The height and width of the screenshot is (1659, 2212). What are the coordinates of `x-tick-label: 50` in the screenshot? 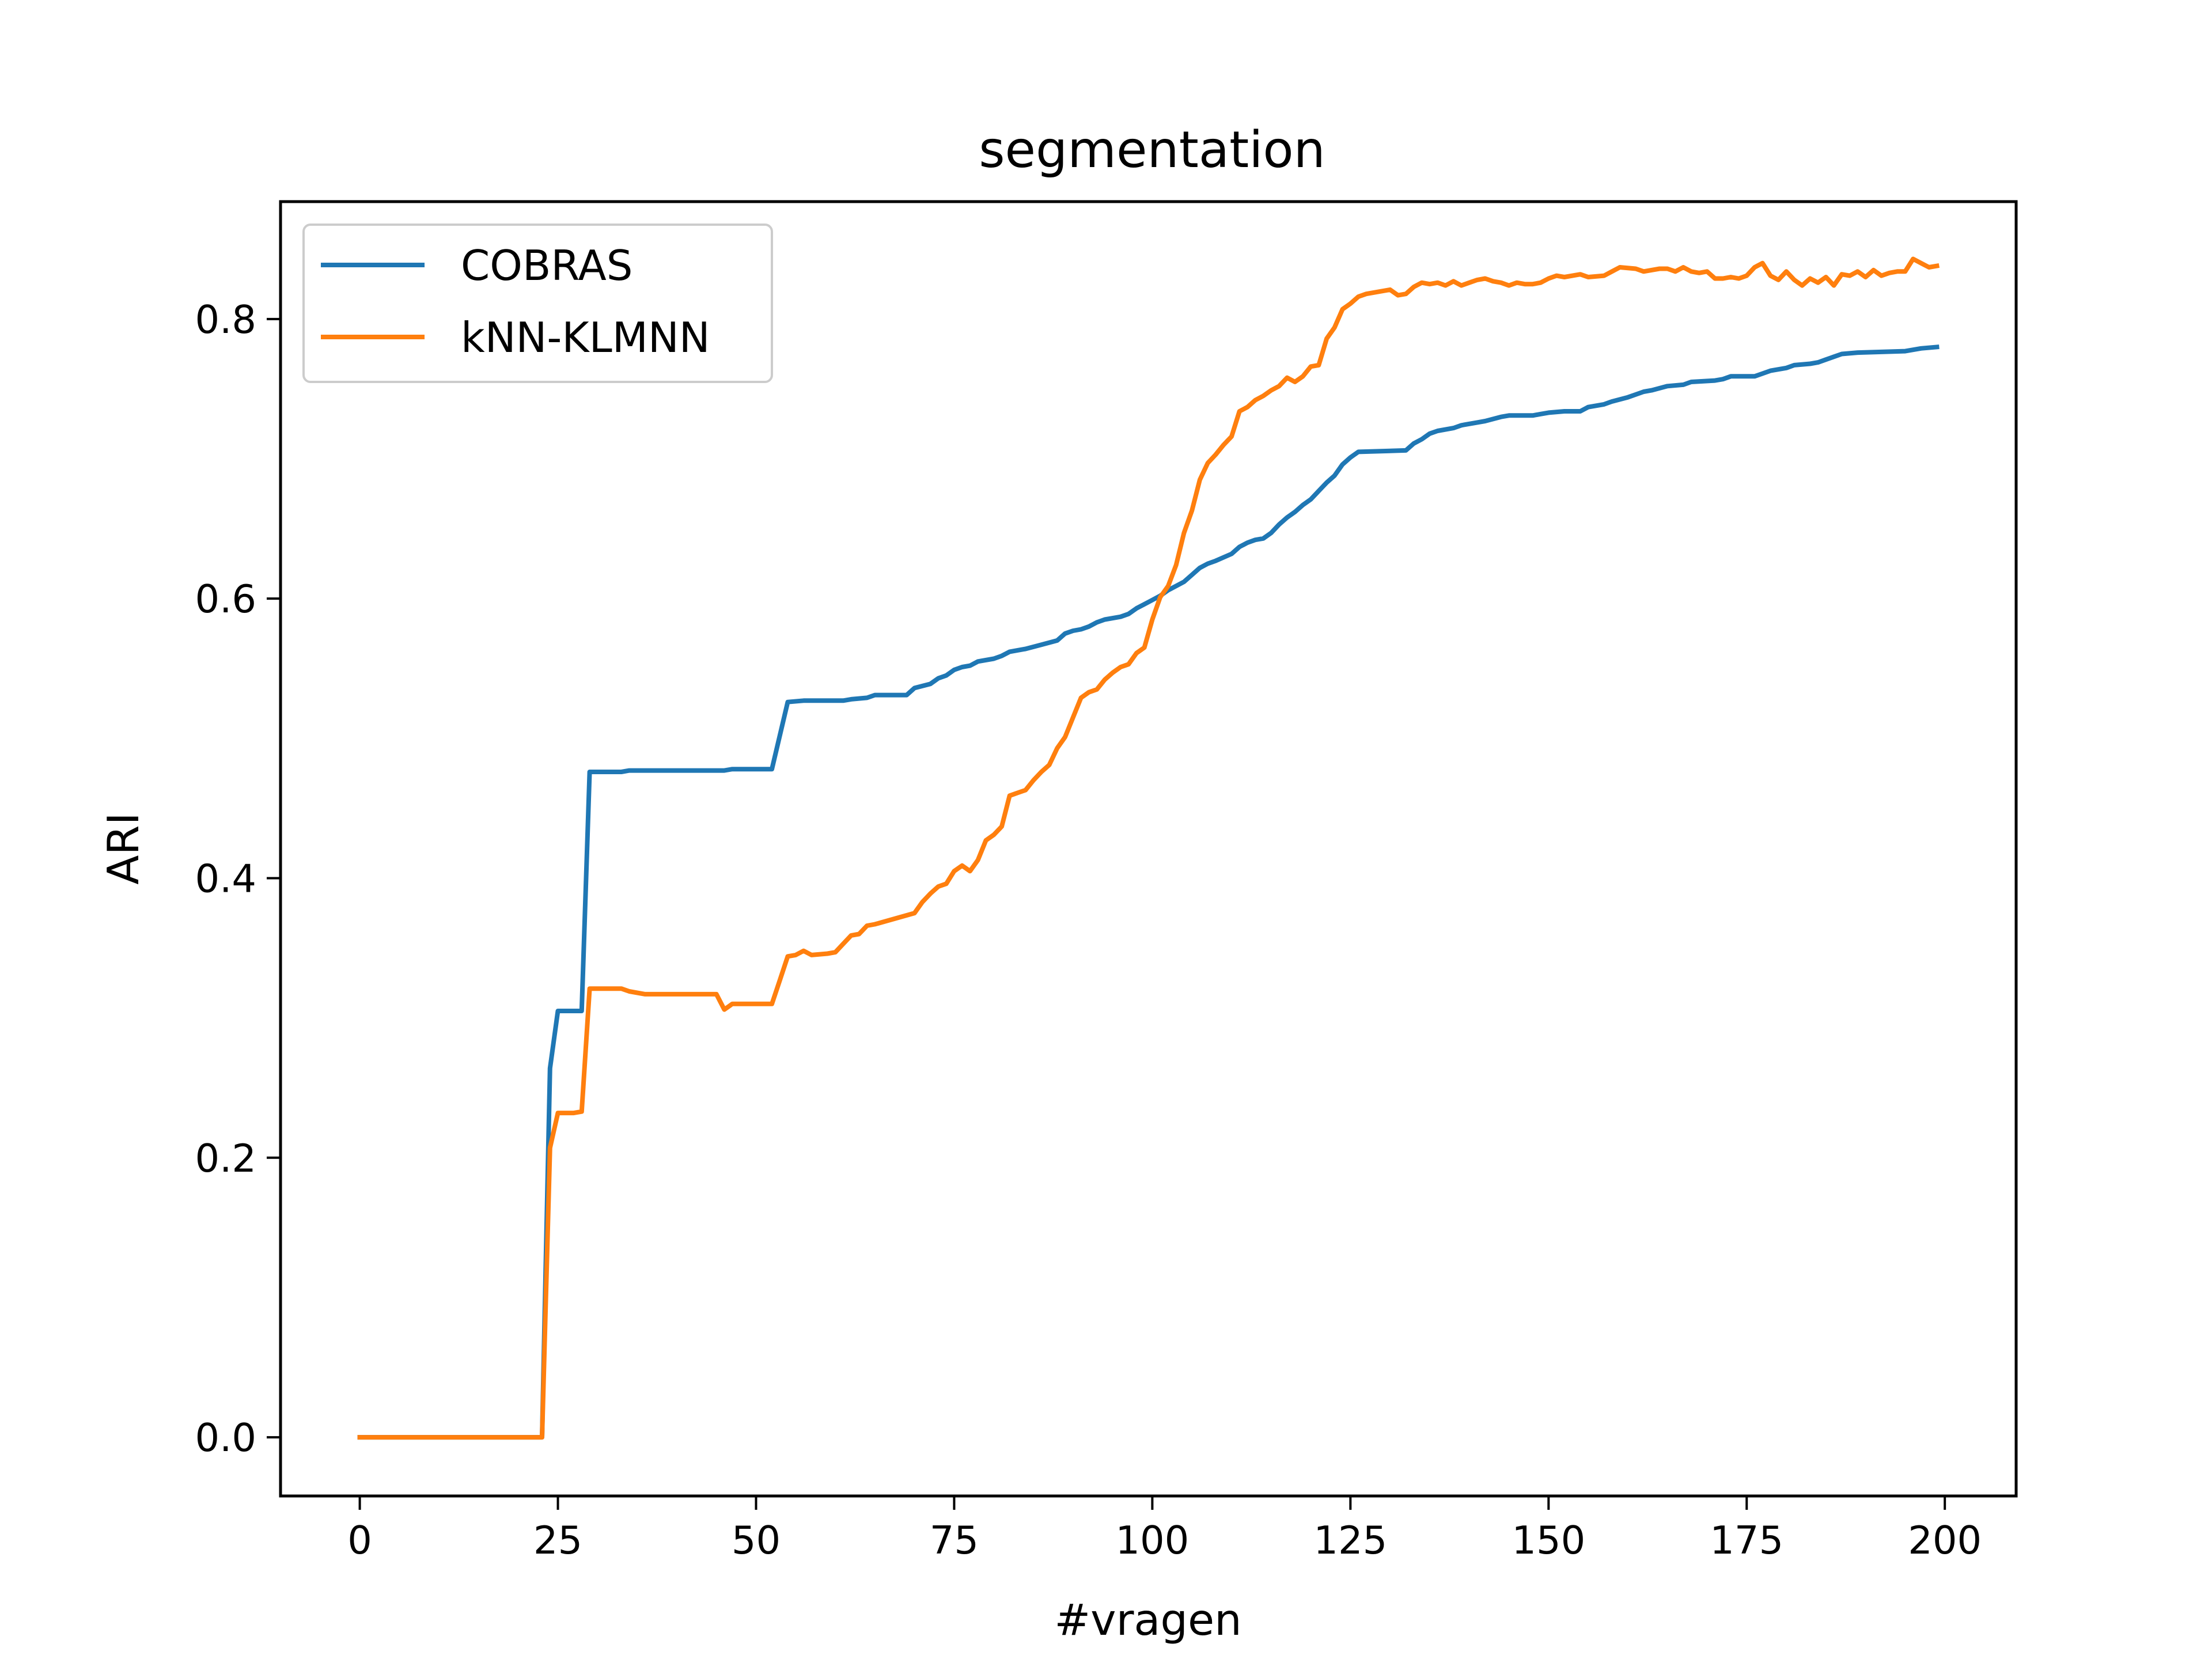 It's located at (756, 1540).